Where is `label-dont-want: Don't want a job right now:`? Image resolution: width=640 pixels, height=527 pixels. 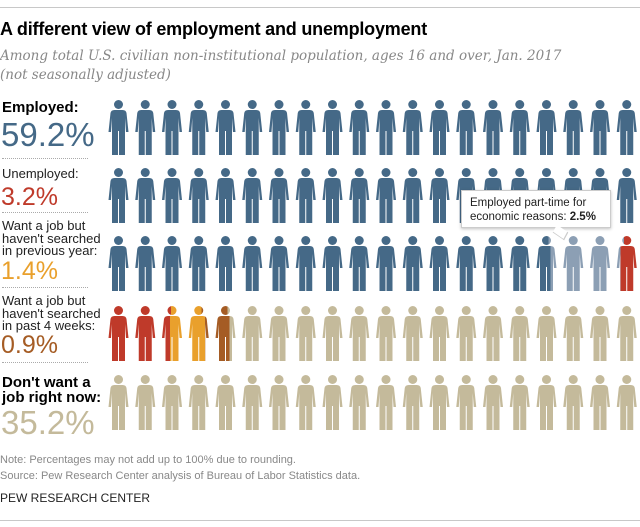 label-dont-want: Don't want a job right now: is located at coordinates (51, 390).